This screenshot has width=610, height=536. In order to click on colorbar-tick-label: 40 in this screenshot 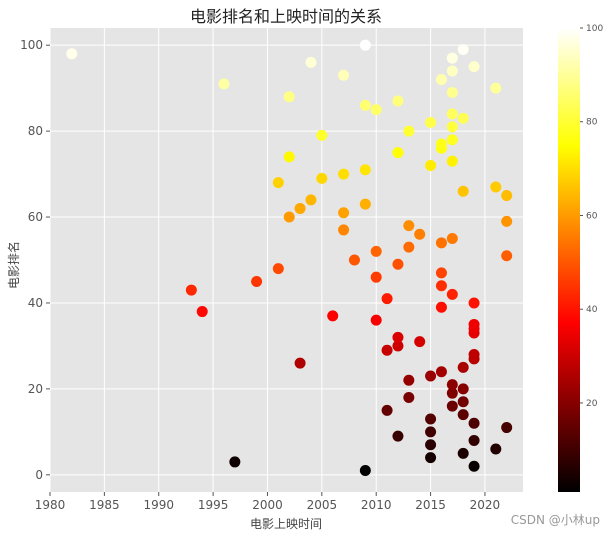, I will do `click(592, 310)`.